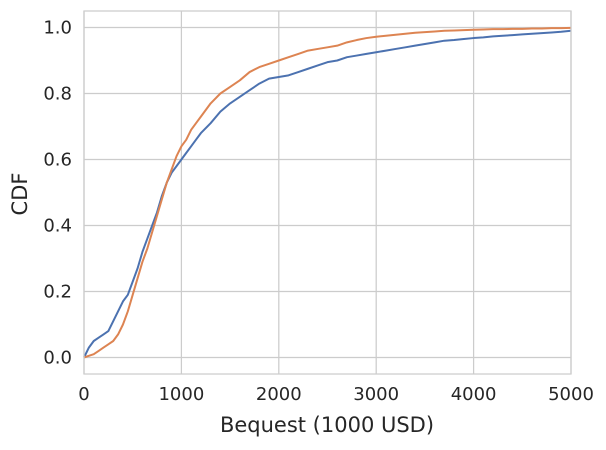 This screenshot has width=606, height=450. What do you see at coordinates (57, 28) in the screenshot?
I see `y-tick-label: 1.0` at bounding box center [57, 28].